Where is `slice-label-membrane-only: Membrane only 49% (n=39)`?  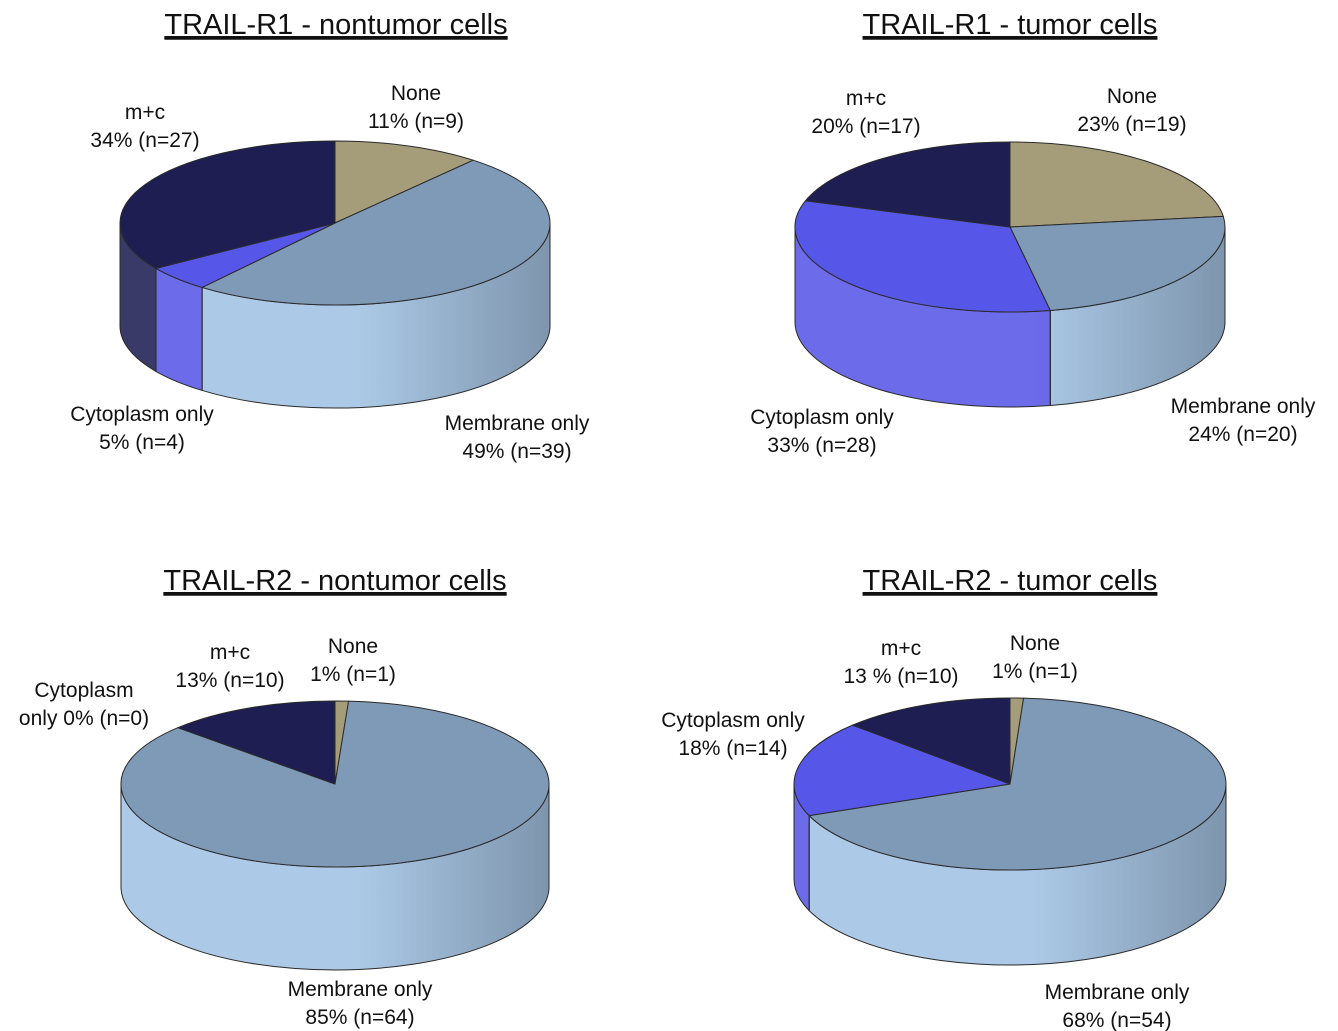 slice-label-membrane-only: Membrane only 49% (n=39) is located at coordinates (517, 437).